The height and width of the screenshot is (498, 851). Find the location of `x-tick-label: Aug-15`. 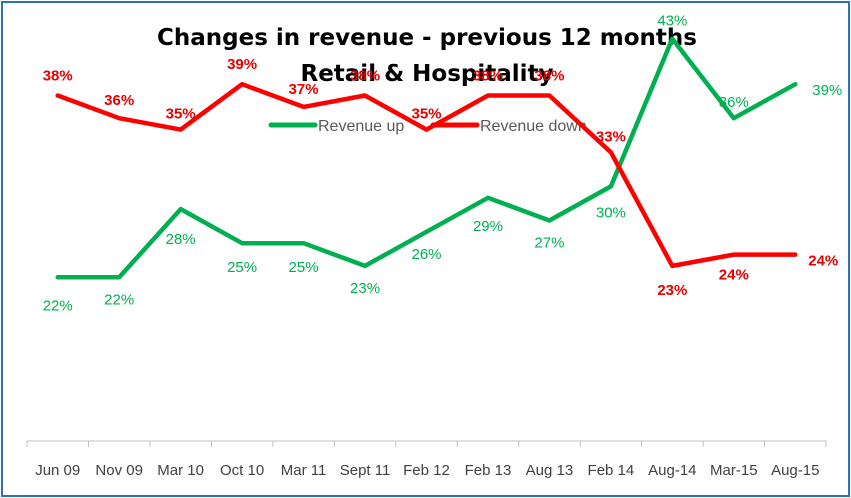

x-tick-label: Aug-15 is located at coordinates (795, 470).